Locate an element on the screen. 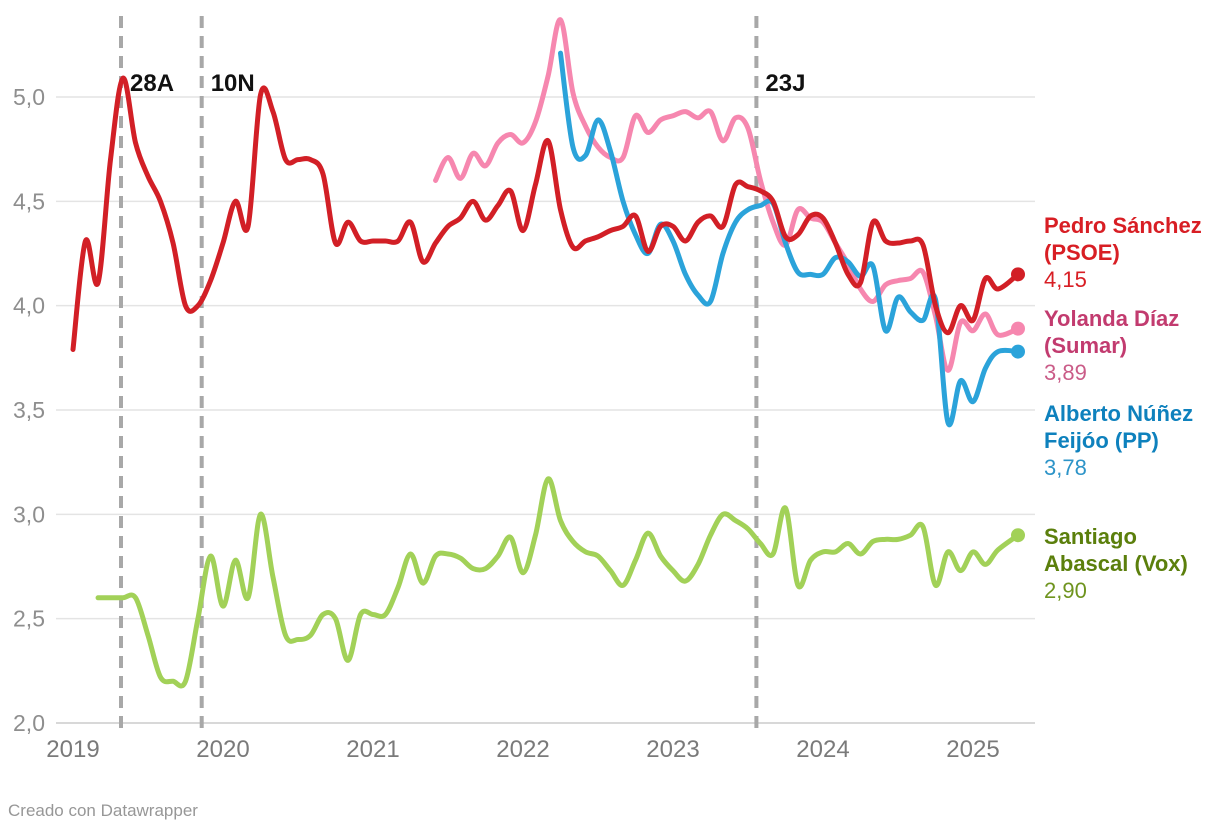 The height and width of the screenshot is (838, 1220). legend-entry-vox: Santiago Abascal (Vox) 2,90 is located at coordinates (1132, 563).